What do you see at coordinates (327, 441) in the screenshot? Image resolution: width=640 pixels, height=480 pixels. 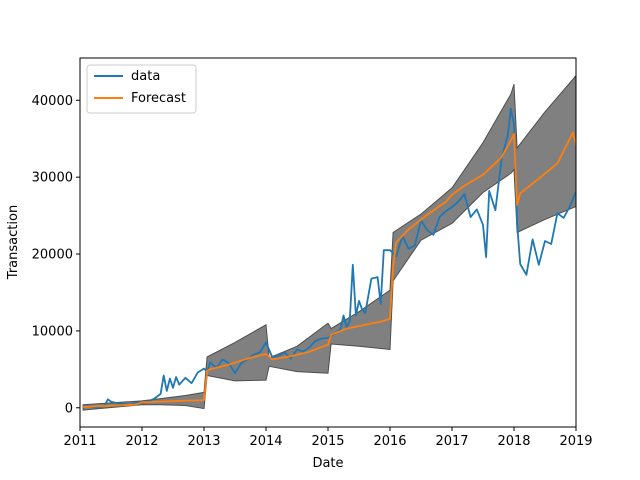 I see `x-tick-label: 2015` at bounding box center [327, 441].